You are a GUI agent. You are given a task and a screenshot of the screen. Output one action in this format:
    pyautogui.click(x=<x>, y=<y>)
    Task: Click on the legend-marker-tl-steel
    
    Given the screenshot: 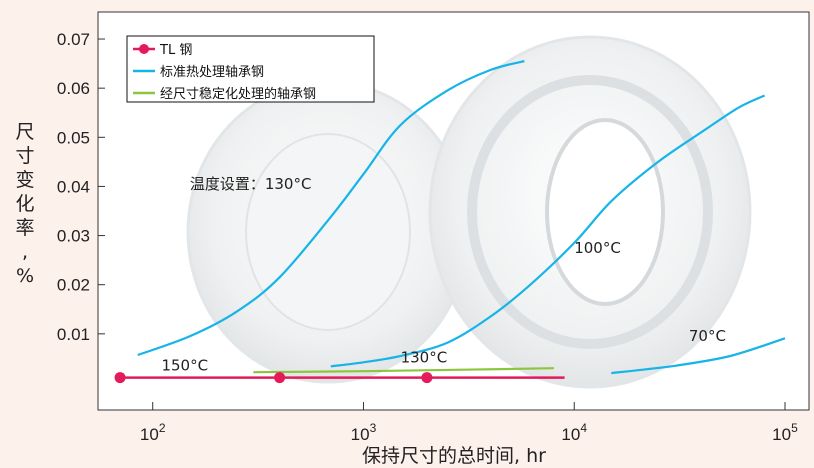 What is the action you would take?
    pyautogui.click(x=144, y=49)
    